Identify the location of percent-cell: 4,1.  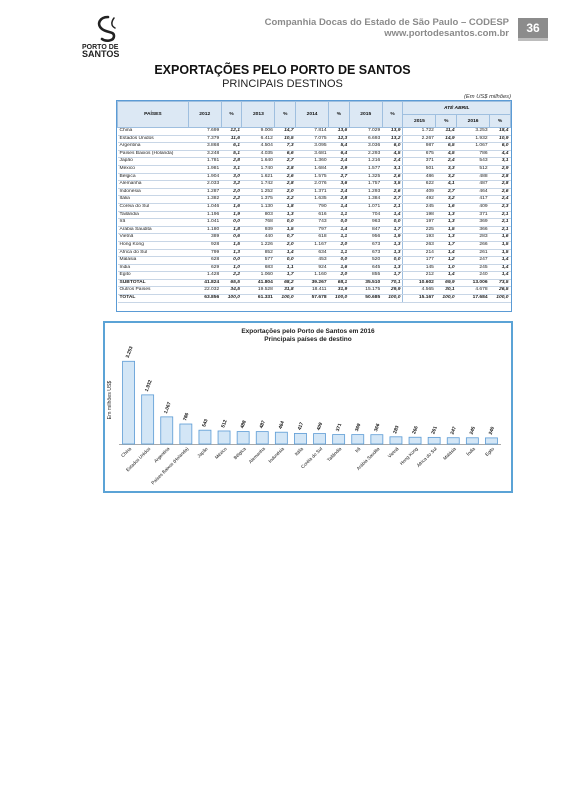
(446, 184).